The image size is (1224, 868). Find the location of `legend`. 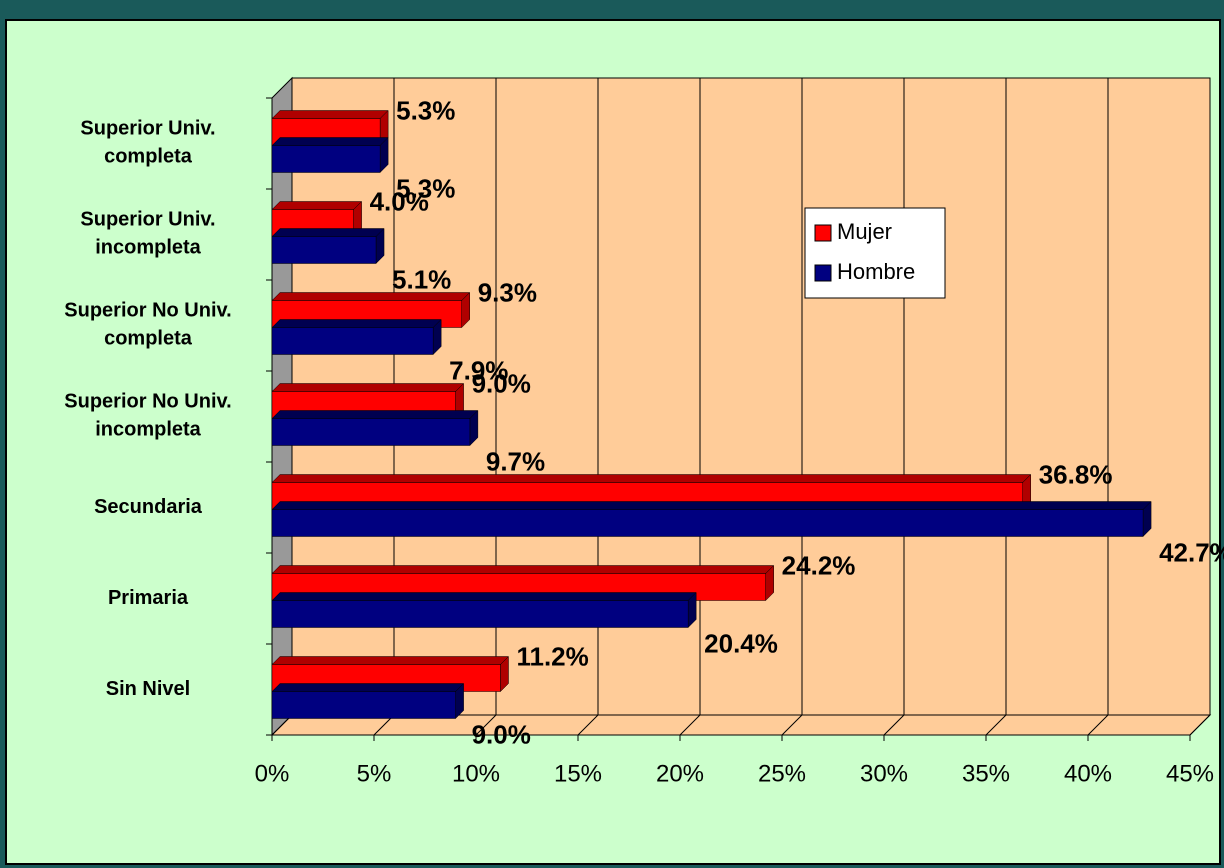

legend is located at coordinates (875, 253).